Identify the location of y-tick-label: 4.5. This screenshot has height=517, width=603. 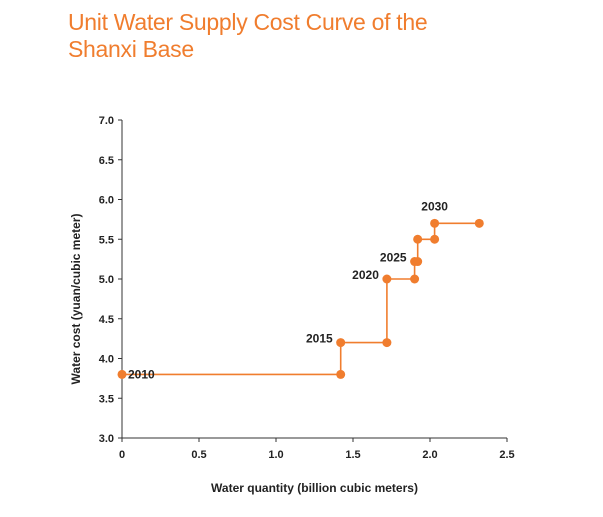
(106, 320).